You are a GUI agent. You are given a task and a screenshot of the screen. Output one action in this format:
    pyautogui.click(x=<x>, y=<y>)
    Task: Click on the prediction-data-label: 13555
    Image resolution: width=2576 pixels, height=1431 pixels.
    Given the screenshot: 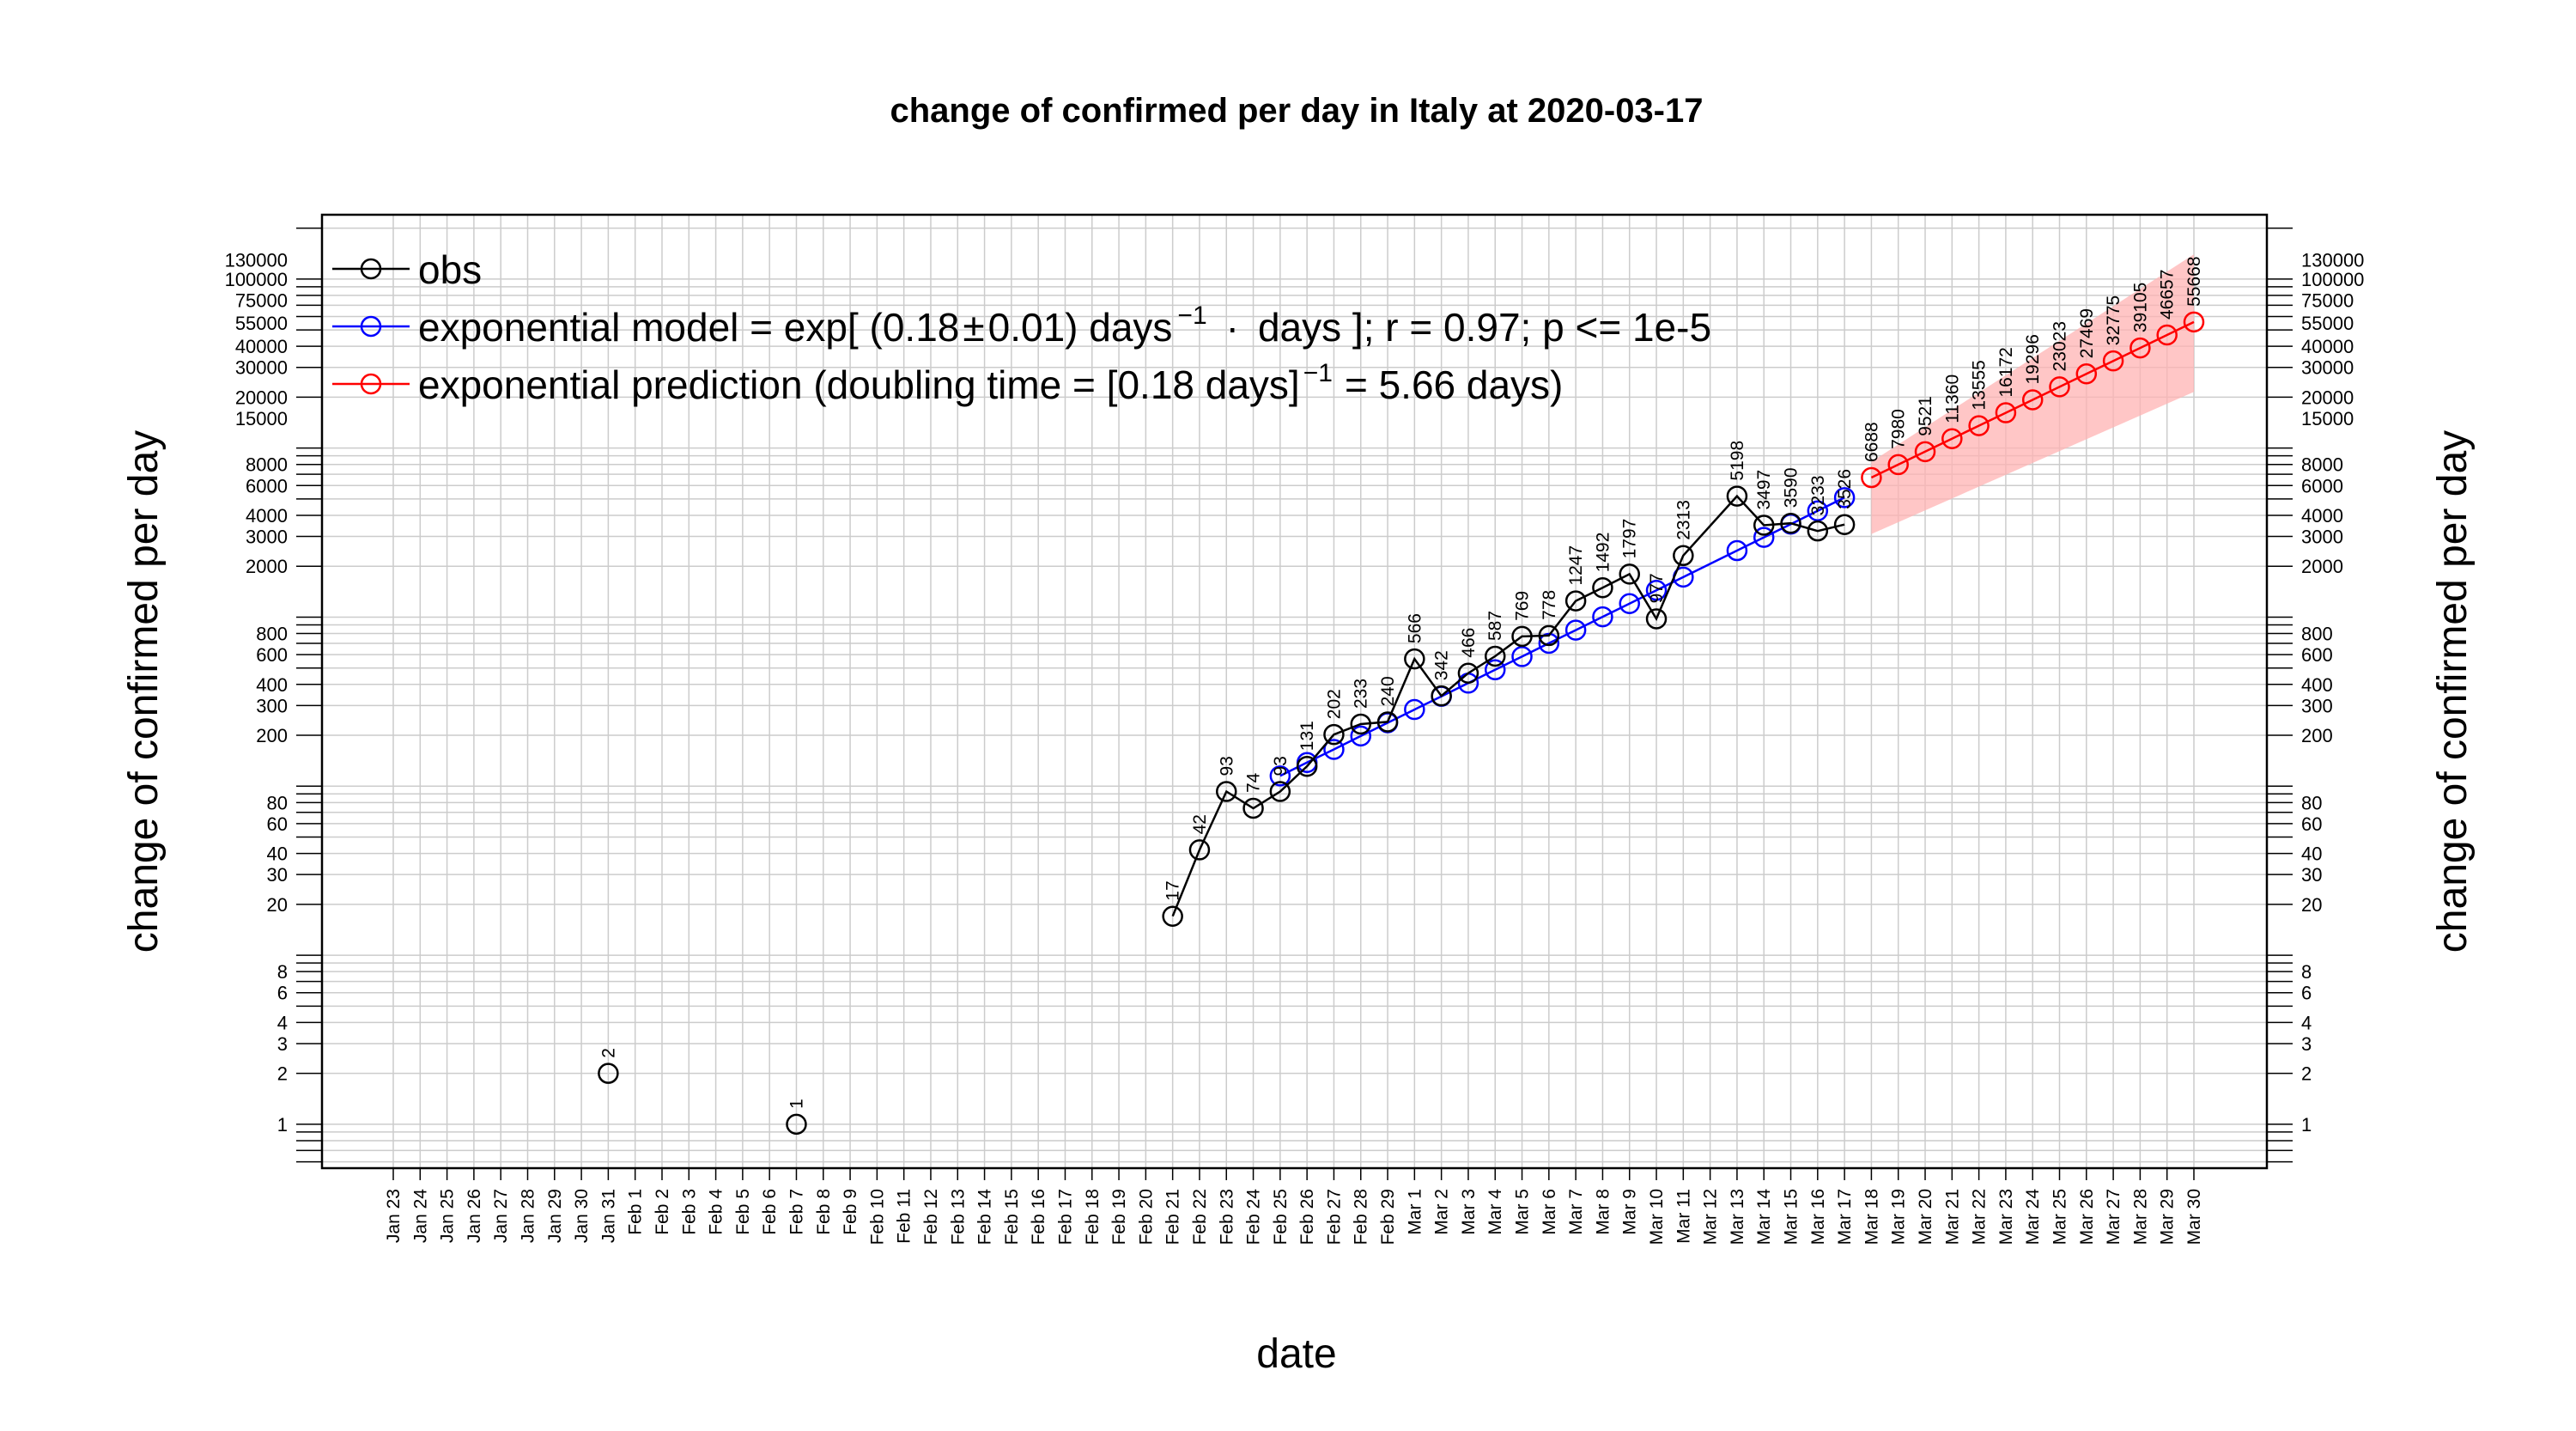 What is the action you would take?
    pyautogui.click(x=1980, y=385)
    